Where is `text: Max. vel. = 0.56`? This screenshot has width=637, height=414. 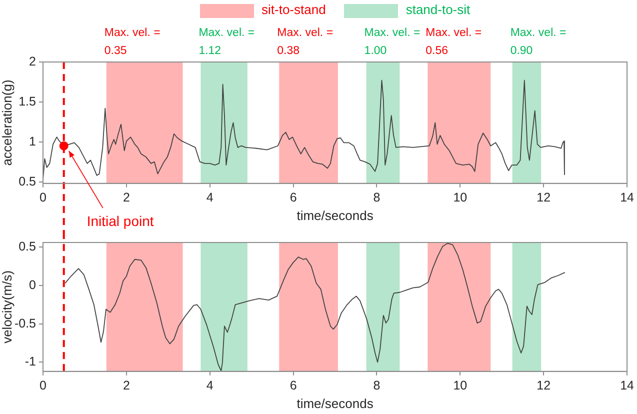 text: Max. vel. = 0.56 is located at coordinates (454, 42).